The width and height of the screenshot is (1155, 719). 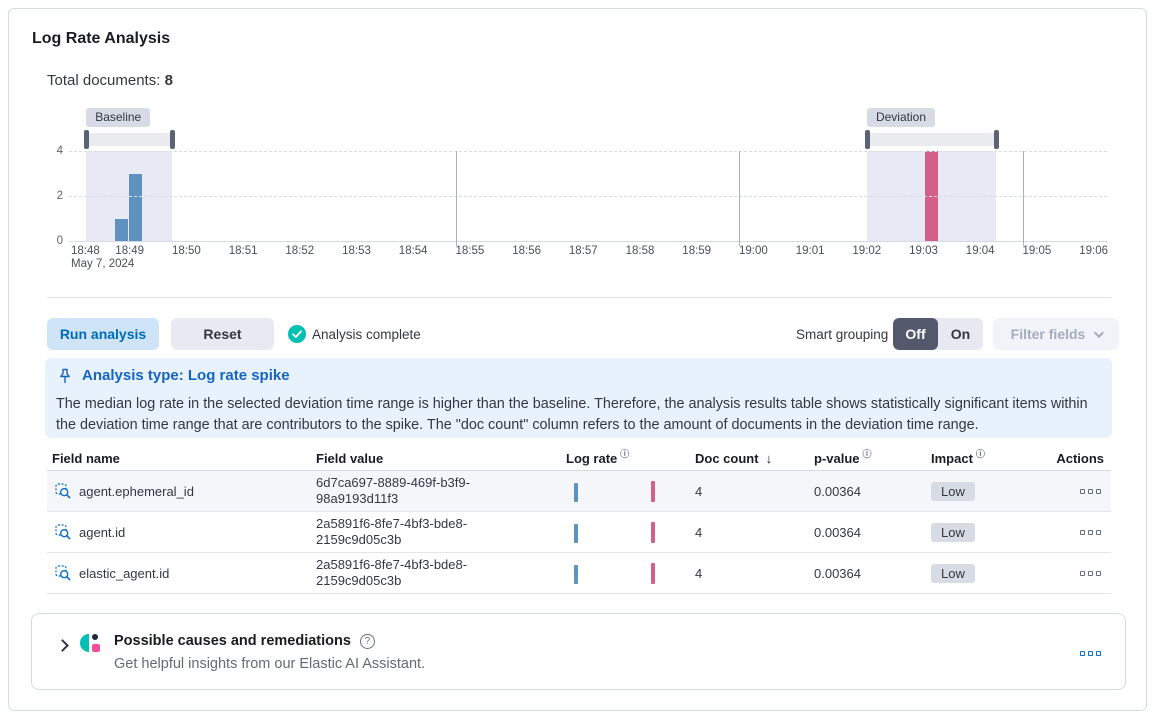 I want to click on field-name: agent.id, so click(x=102, y=532).